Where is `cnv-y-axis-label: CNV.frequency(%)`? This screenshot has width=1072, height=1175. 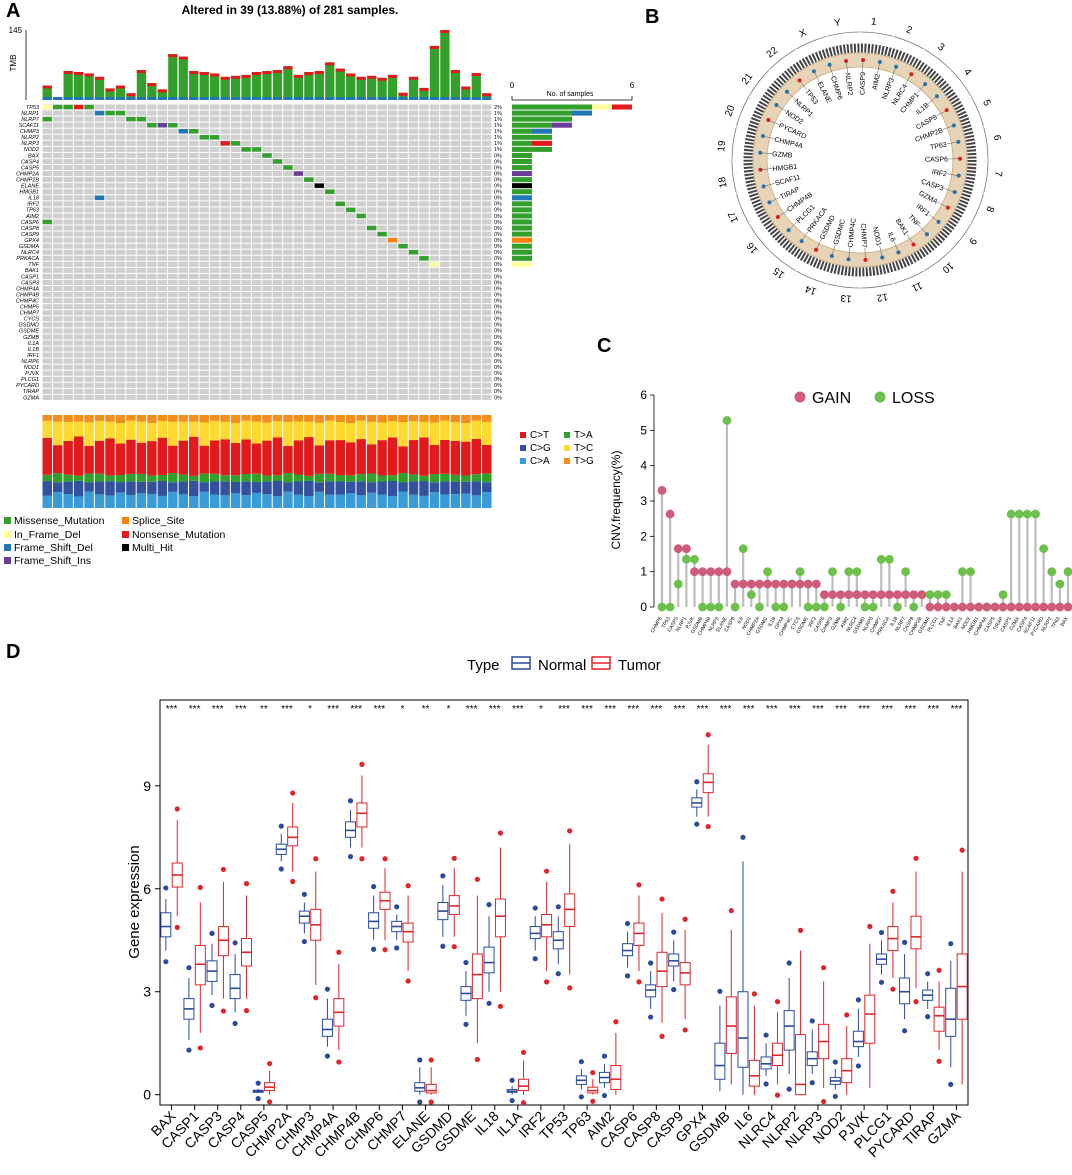 cnv-y-axis-label: CNV.frequency(%) is located at coordinates (616, 500).